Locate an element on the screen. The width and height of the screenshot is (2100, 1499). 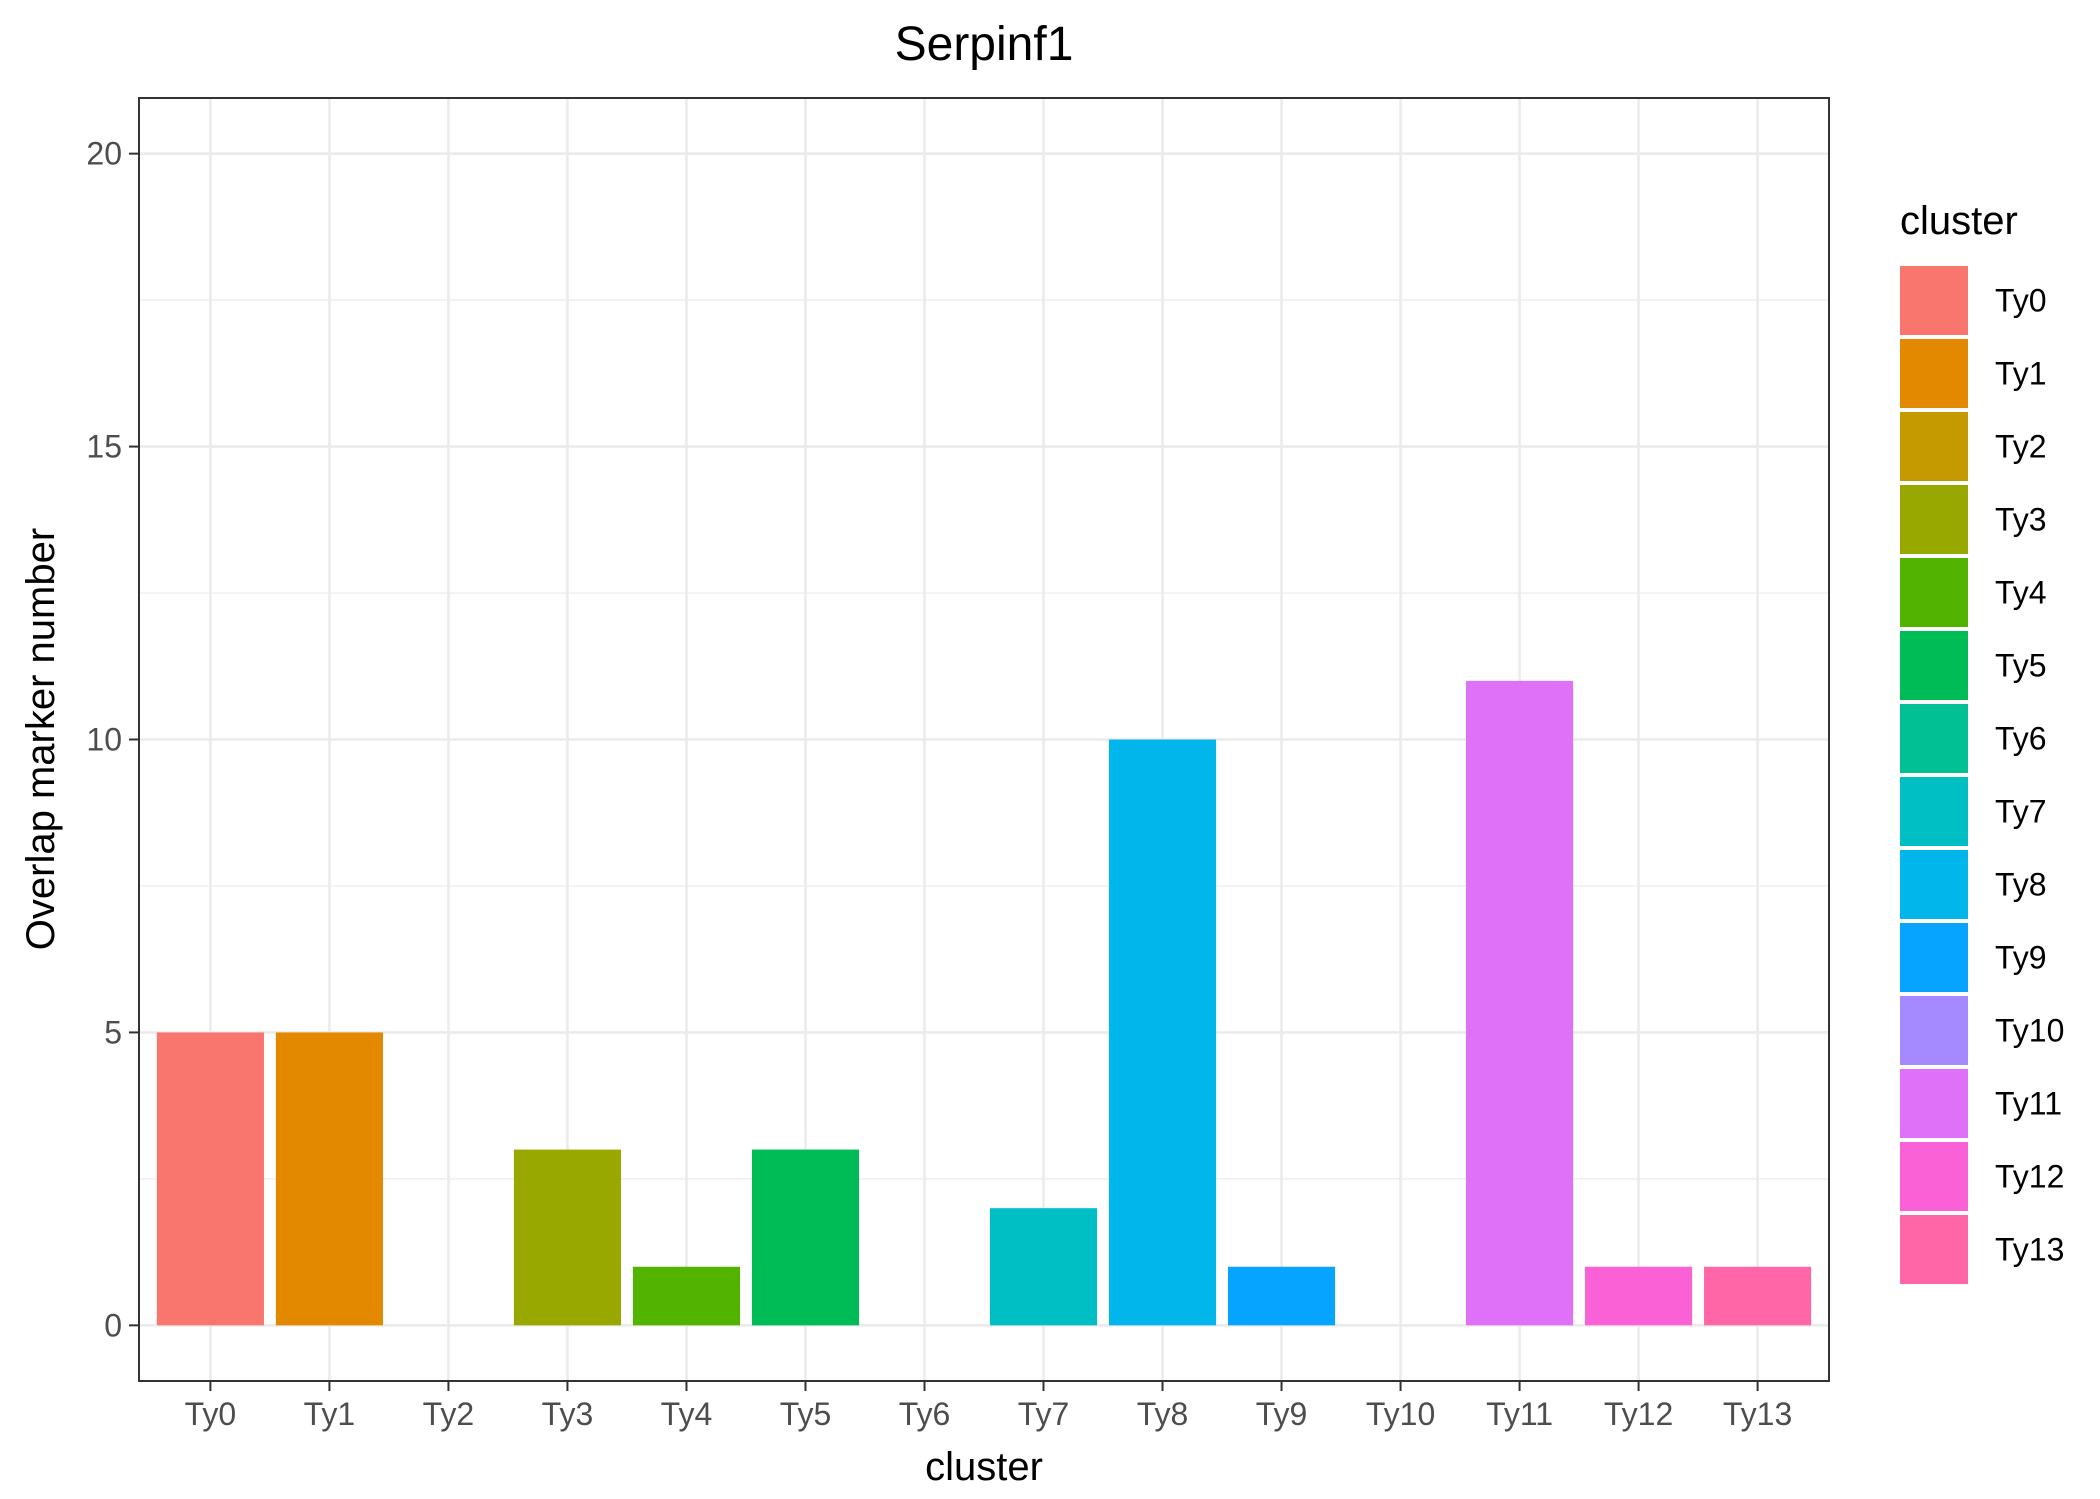
legend-label: Ty2 is located at coordinates (2021, 447).